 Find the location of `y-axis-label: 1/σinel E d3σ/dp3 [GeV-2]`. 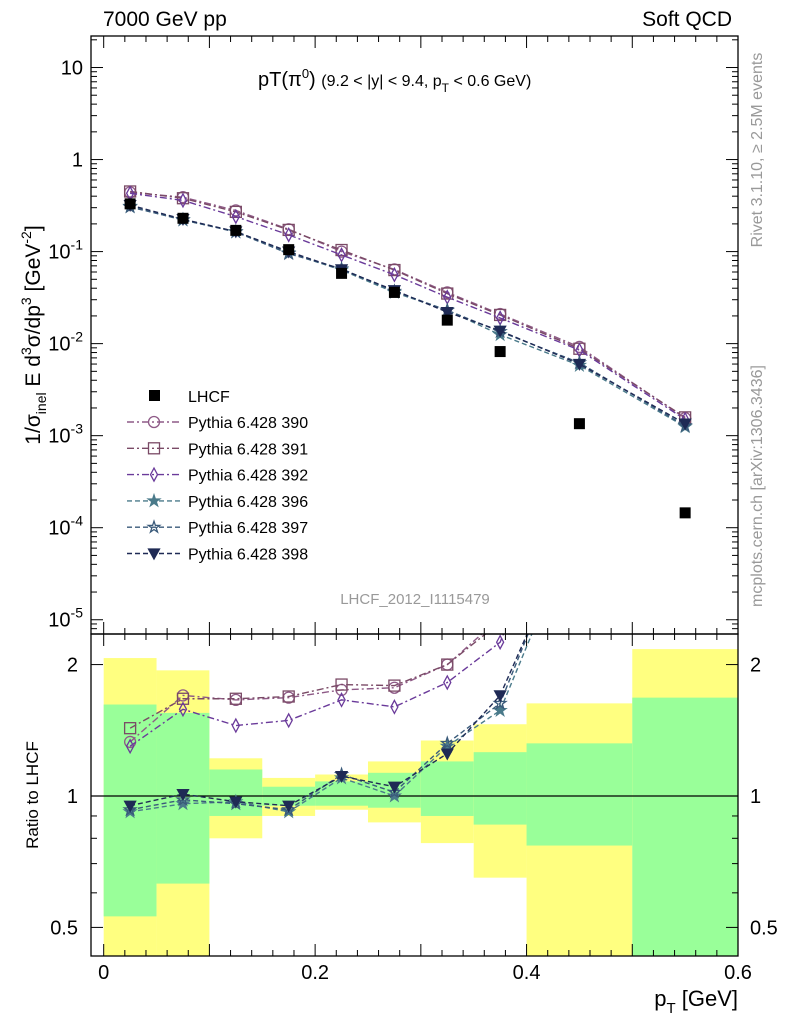

y-axis-label: 1/σinel E d3σ/dp3 [GeV-2] is located at coordinates (33, 334).